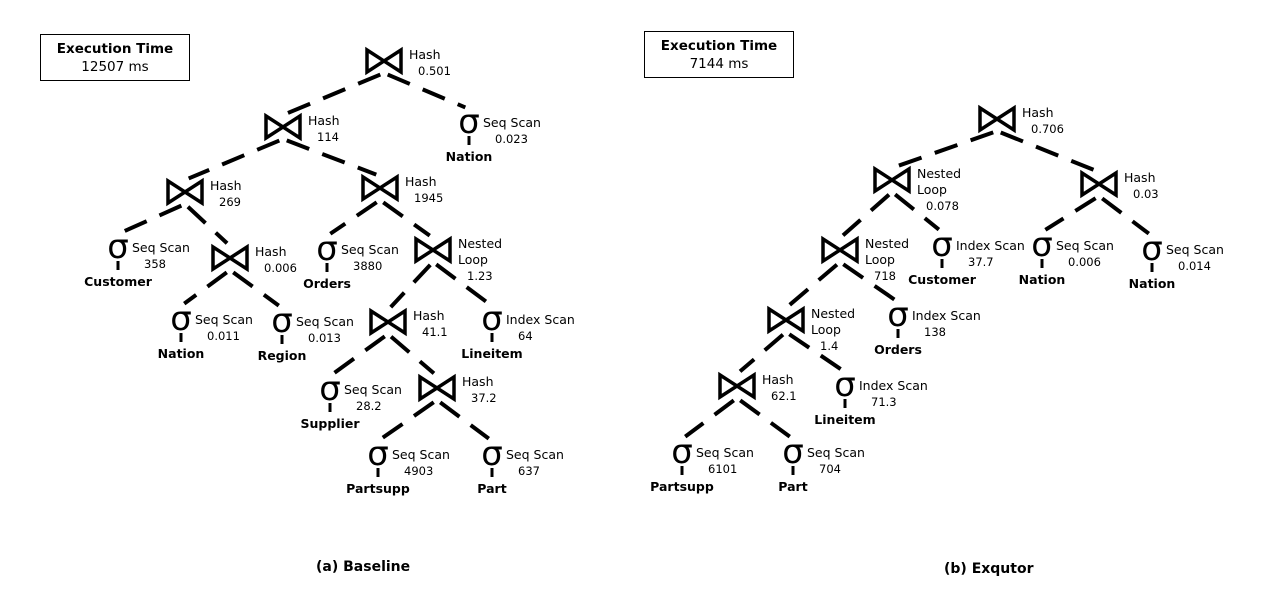  What do you see at coordinates (398, 465) in the screenshot?
I see `scan-node-b16: σ Seq Scan 4903 Partsupp` at bounding box center [398, 465].